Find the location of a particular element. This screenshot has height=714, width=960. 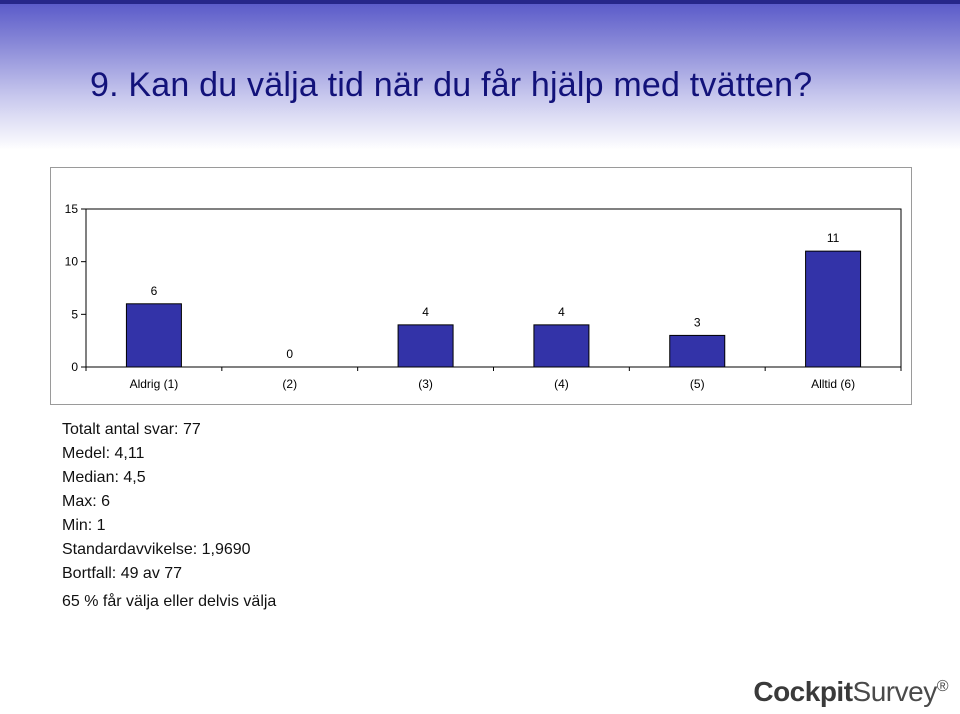

x-tick-label: Aldrig (1) is located at coordinates (154, 384).